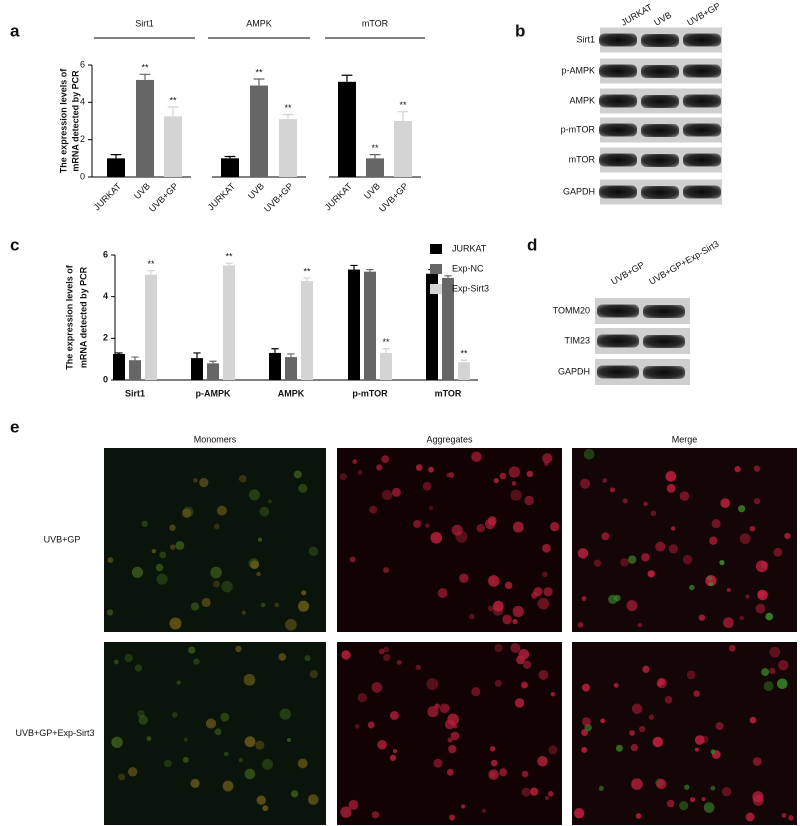 The width and height of the screenshot is (800, 826). Describe the element at coordinates (75, 121) in the screenshot. I see `y-axis-label: mRNA detected by PCR` at that location.